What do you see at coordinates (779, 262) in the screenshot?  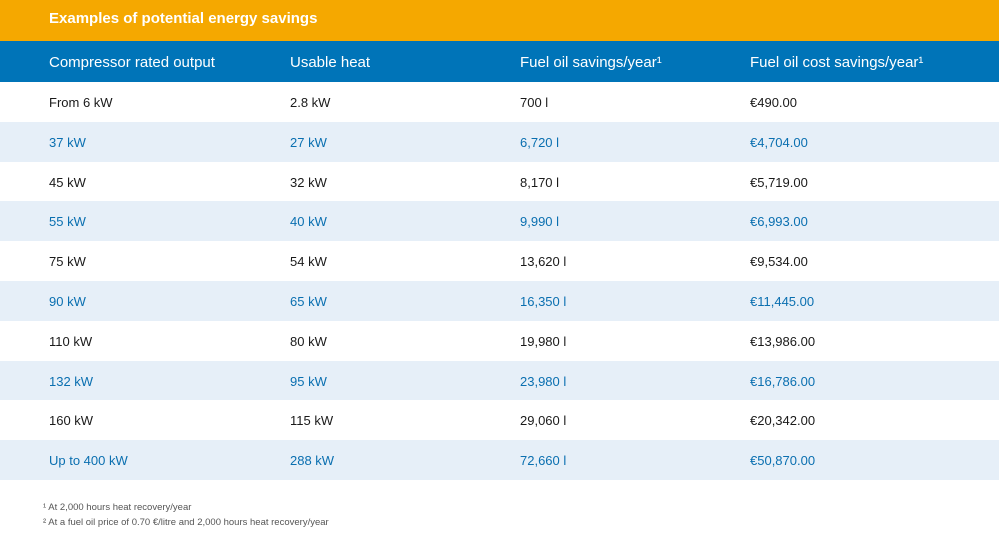 I see `cell-fuel-oil-cost-savings: €9,534.00` at bounding box center [779, 262].